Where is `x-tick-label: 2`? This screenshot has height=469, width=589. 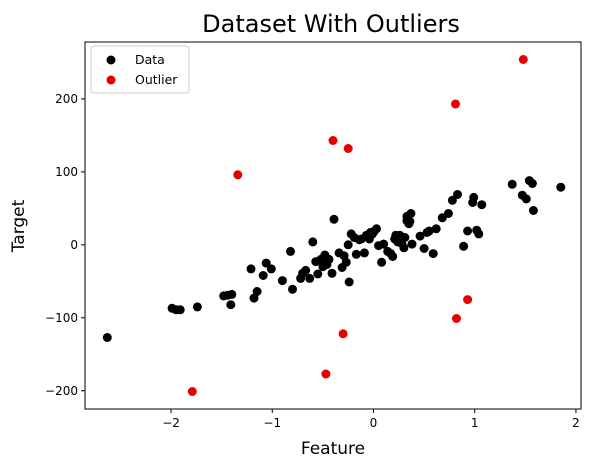
x-tick-label: 2 is located at coordinates (576, 423).